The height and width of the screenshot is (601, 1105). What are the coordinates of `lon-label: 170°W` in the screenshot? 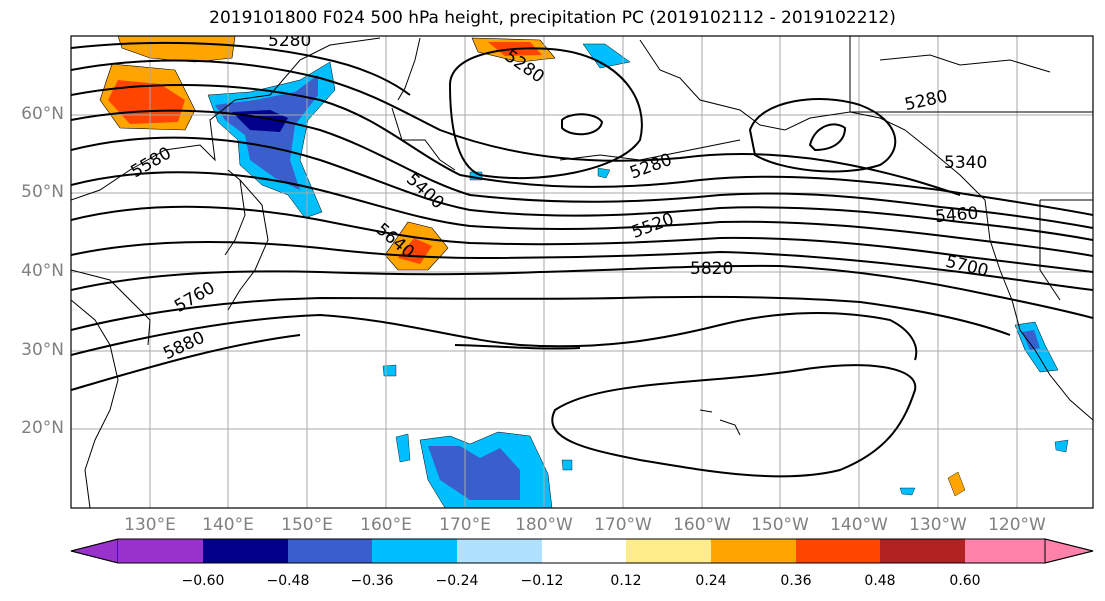 It's located at (623, 525).